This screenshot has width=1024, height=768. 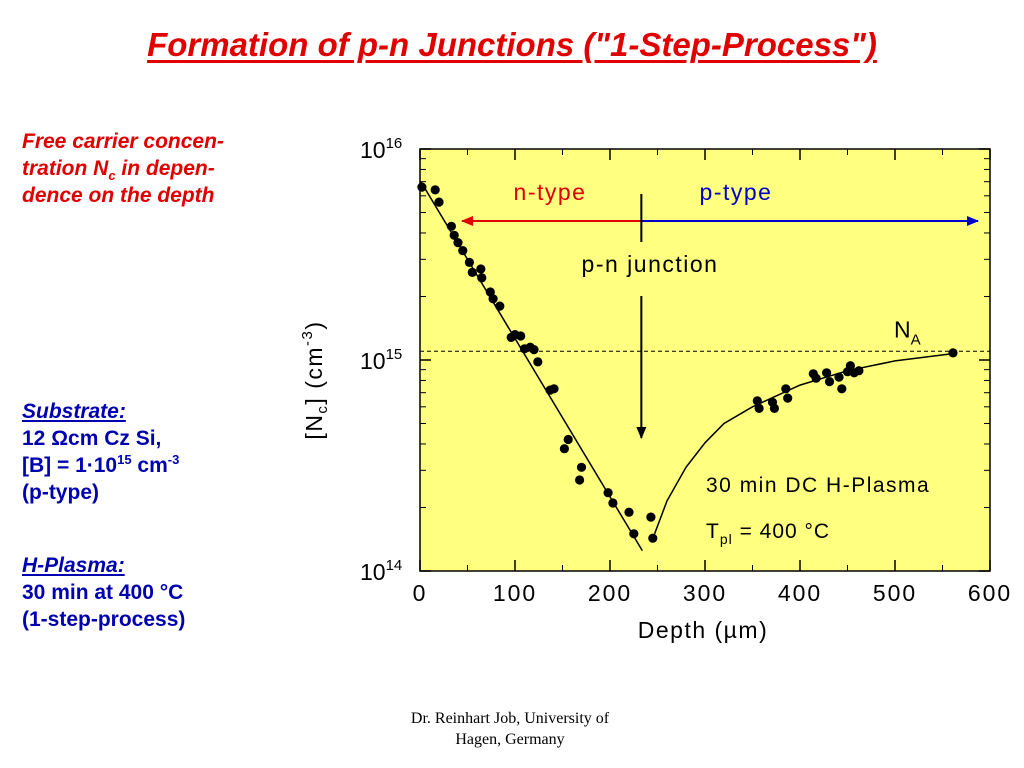 What do you see at coordinates (510, 718) in the screenshot?
I see `footer-line-1: Dr. Reinhart Job, University of` at bounding box center [510, 718].